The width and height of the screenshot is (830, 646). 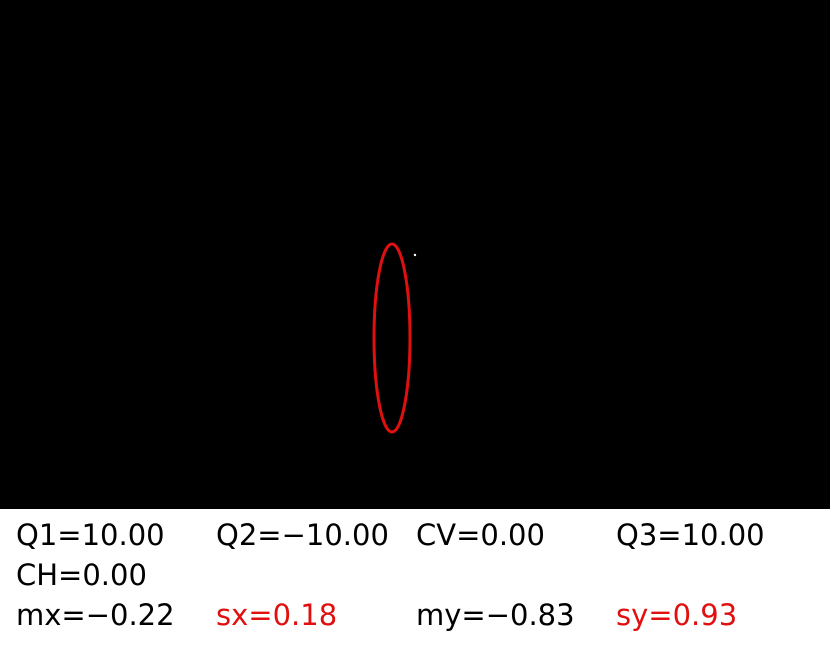 I want to click on mx-value: mx=−0.22, so click(x=95, y=615).